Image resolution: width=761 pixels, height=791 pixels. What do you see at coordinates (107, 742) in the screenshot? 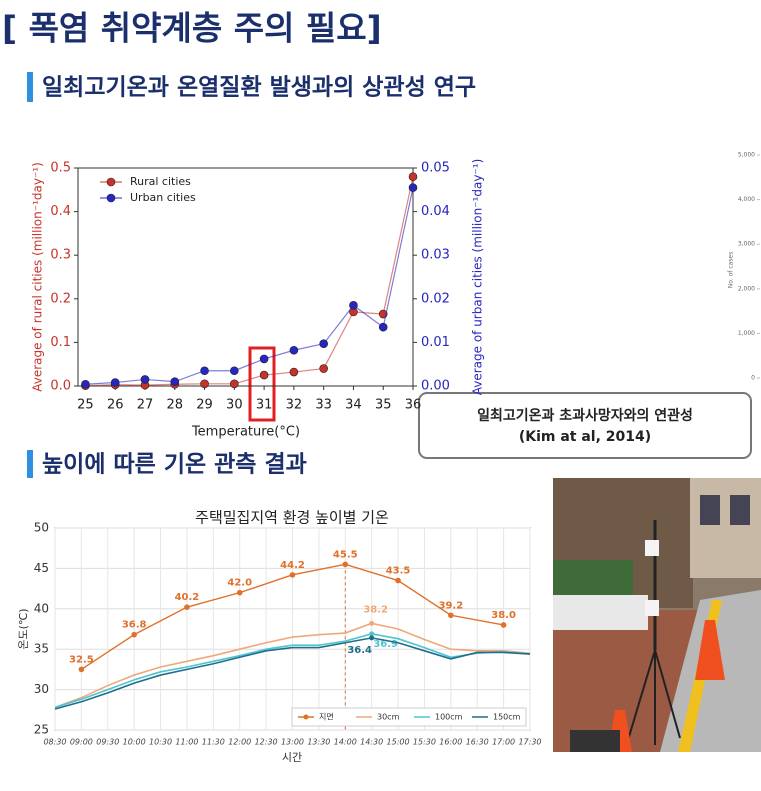
I see `x-tick-label: 09:30` at bounding box center [107, 742].